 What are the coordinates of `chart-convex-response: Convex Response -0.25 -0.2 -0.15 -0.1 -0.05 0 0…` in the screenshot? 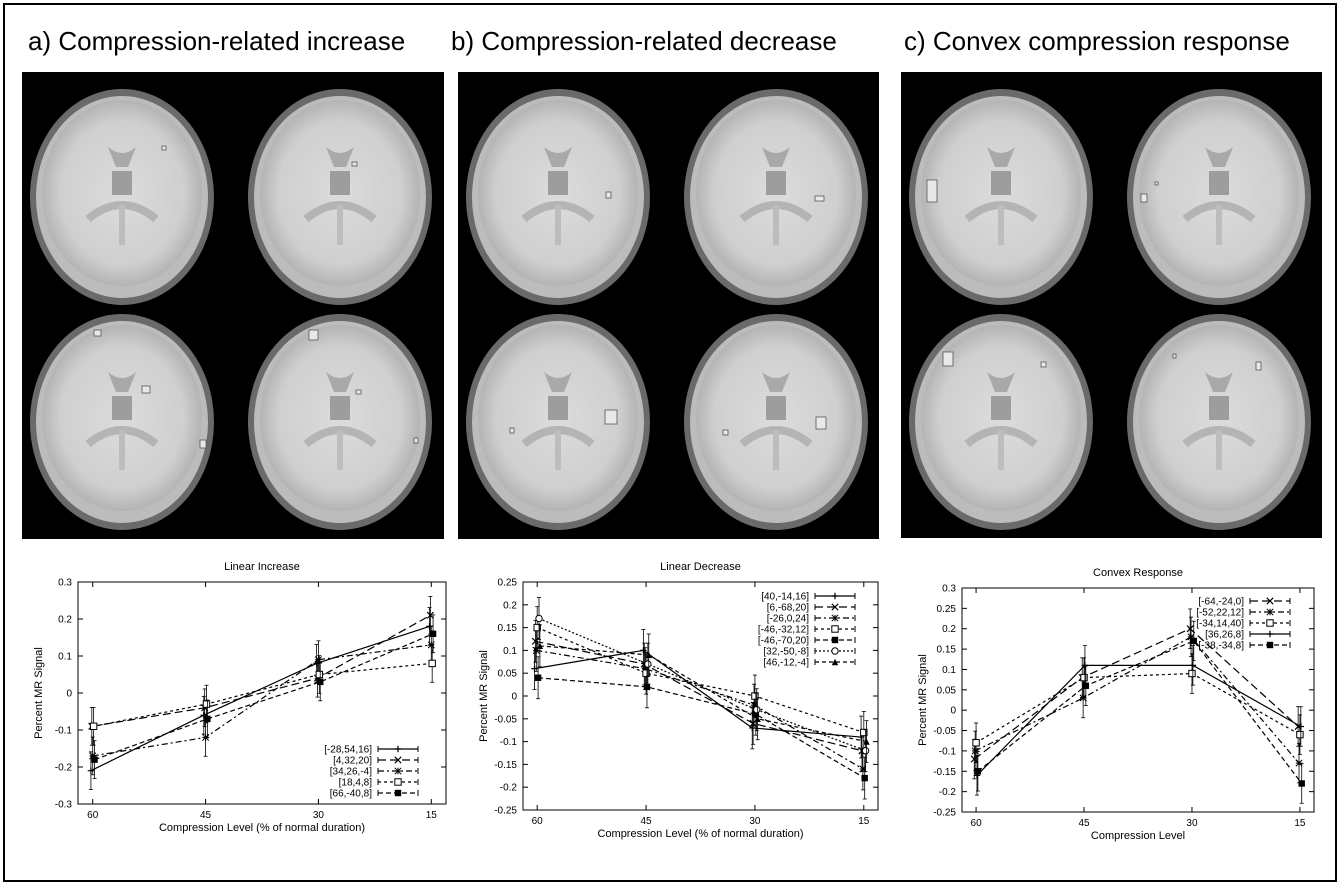 It's located at (1108, 709).